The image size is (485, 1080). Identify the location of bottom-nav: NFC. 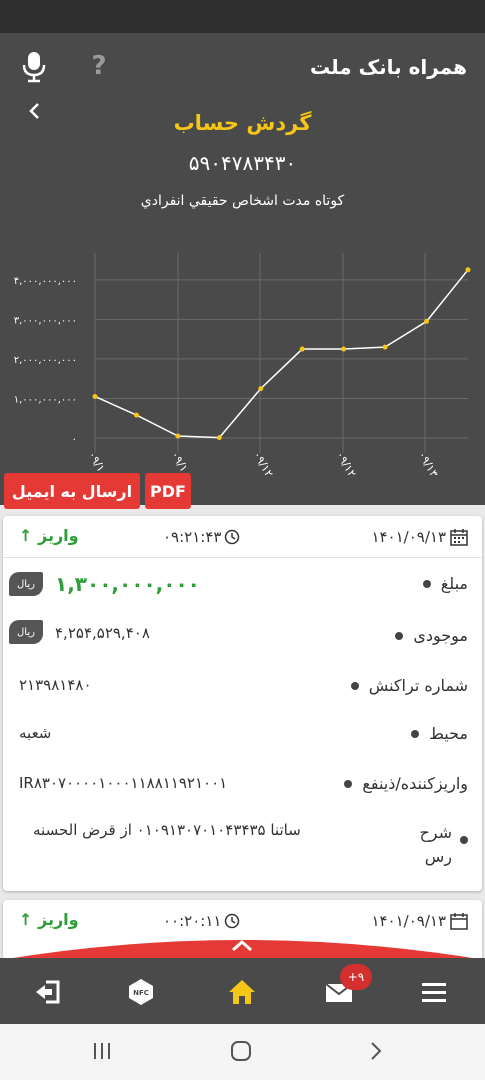
(242, 991).